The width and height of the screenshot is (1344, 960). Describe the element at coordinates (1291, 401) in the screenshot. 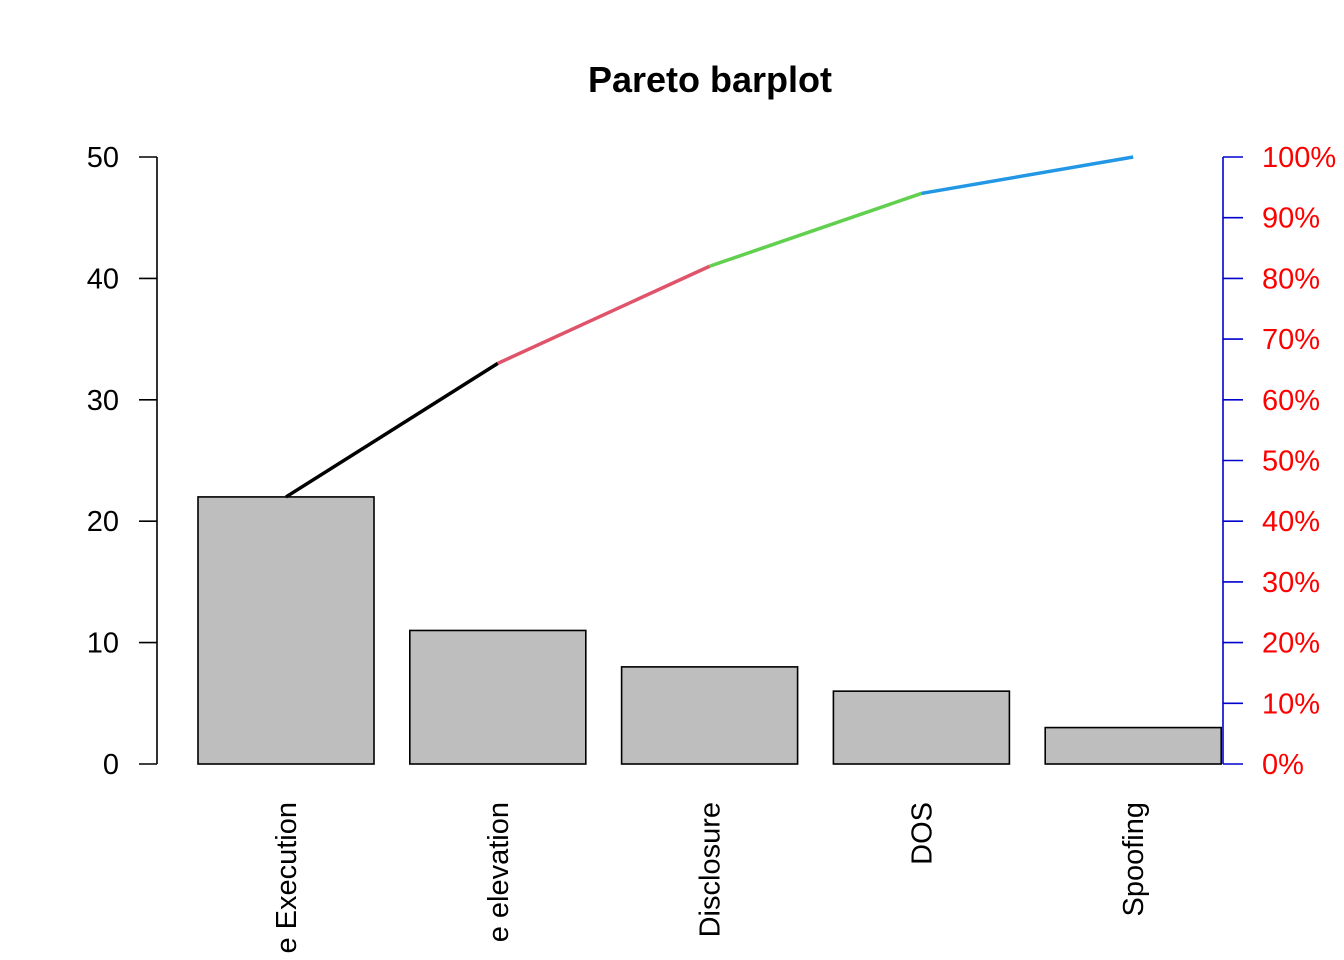

I see `right-tick-label: 60%` at that location.